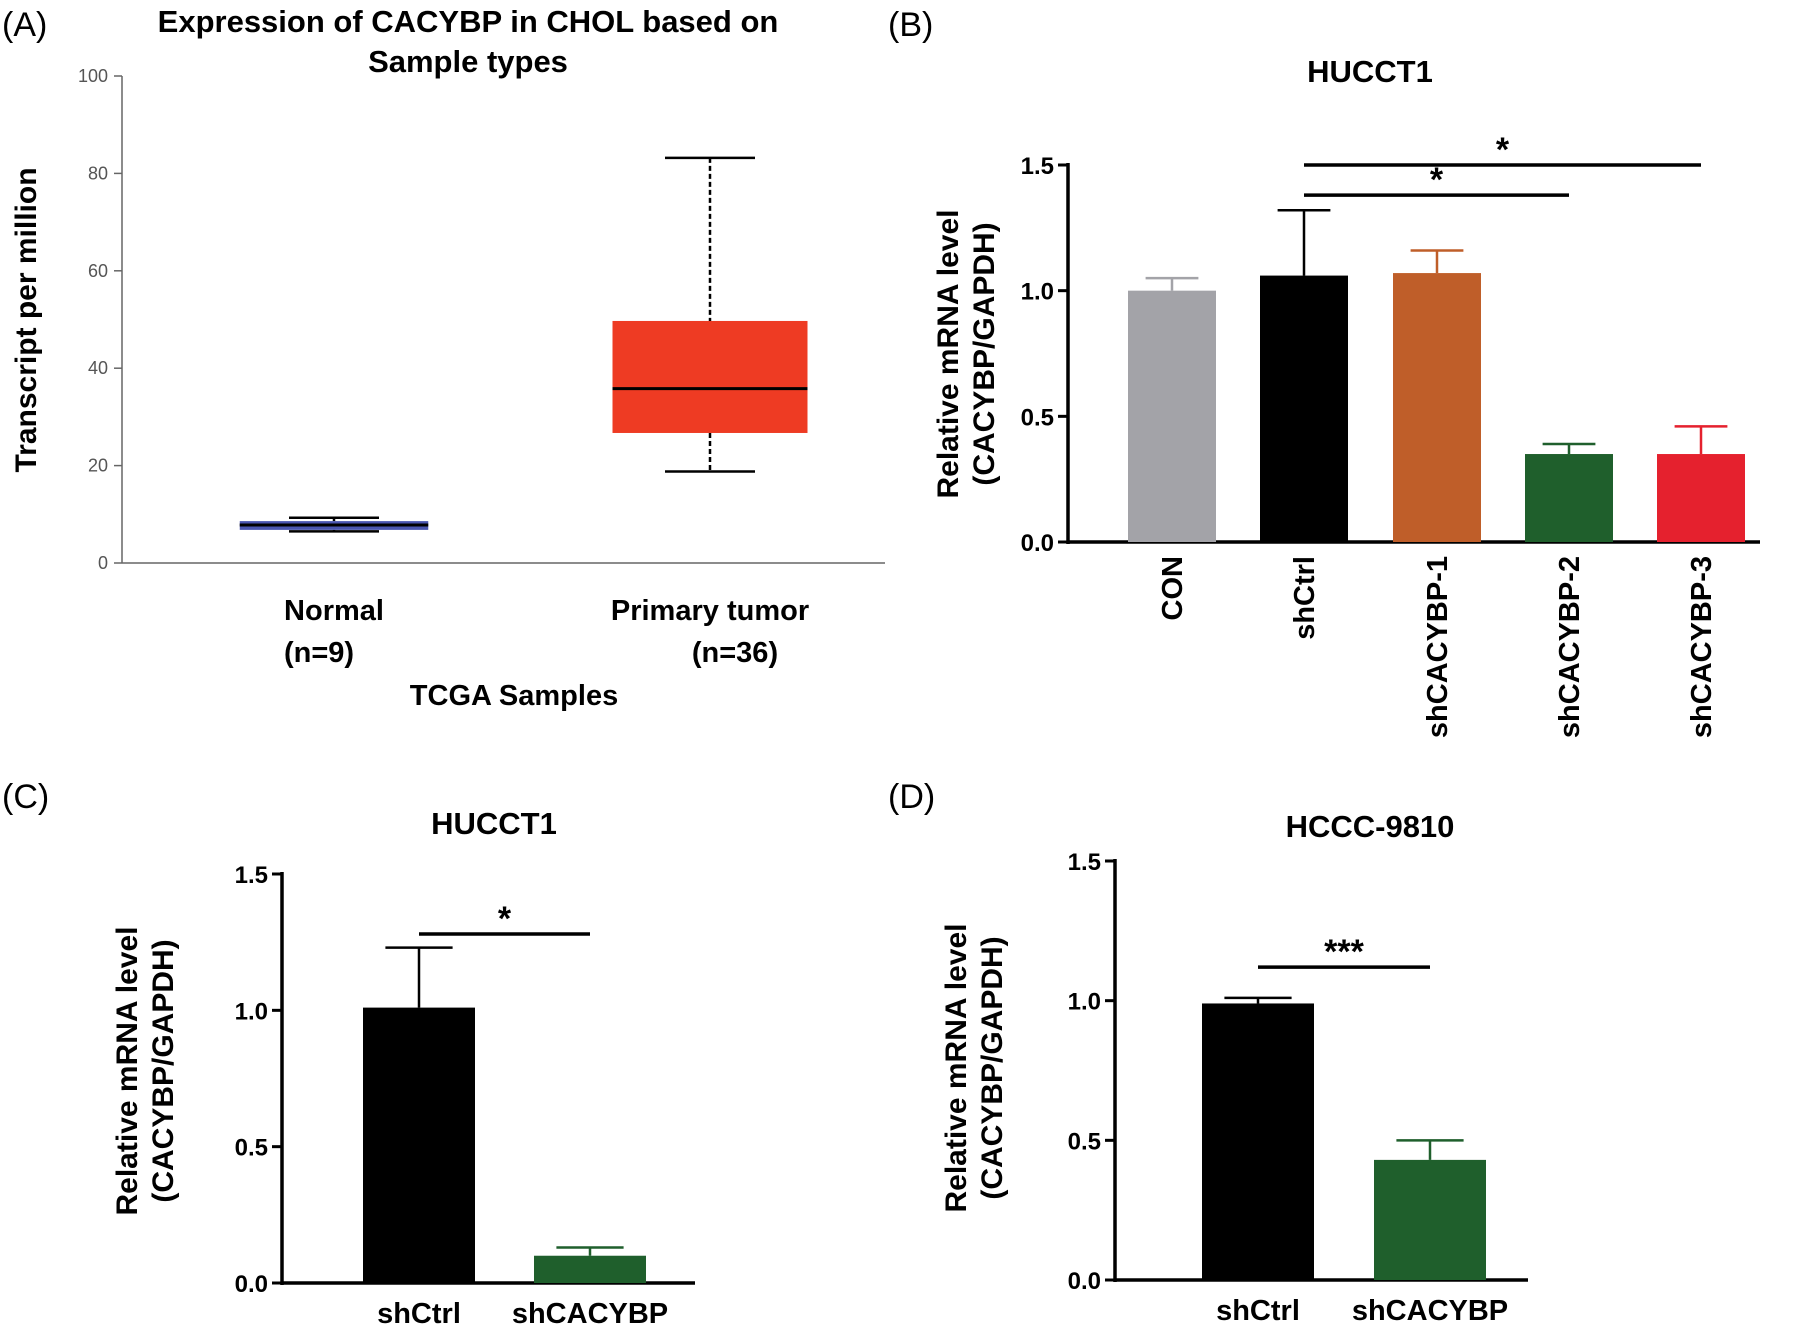 This screenshot has height=1334, width=1795. What do you see at coordinates (910, 25) in the screenshot?
I see `panel-label: (B)` at bounding box center [910, 25].